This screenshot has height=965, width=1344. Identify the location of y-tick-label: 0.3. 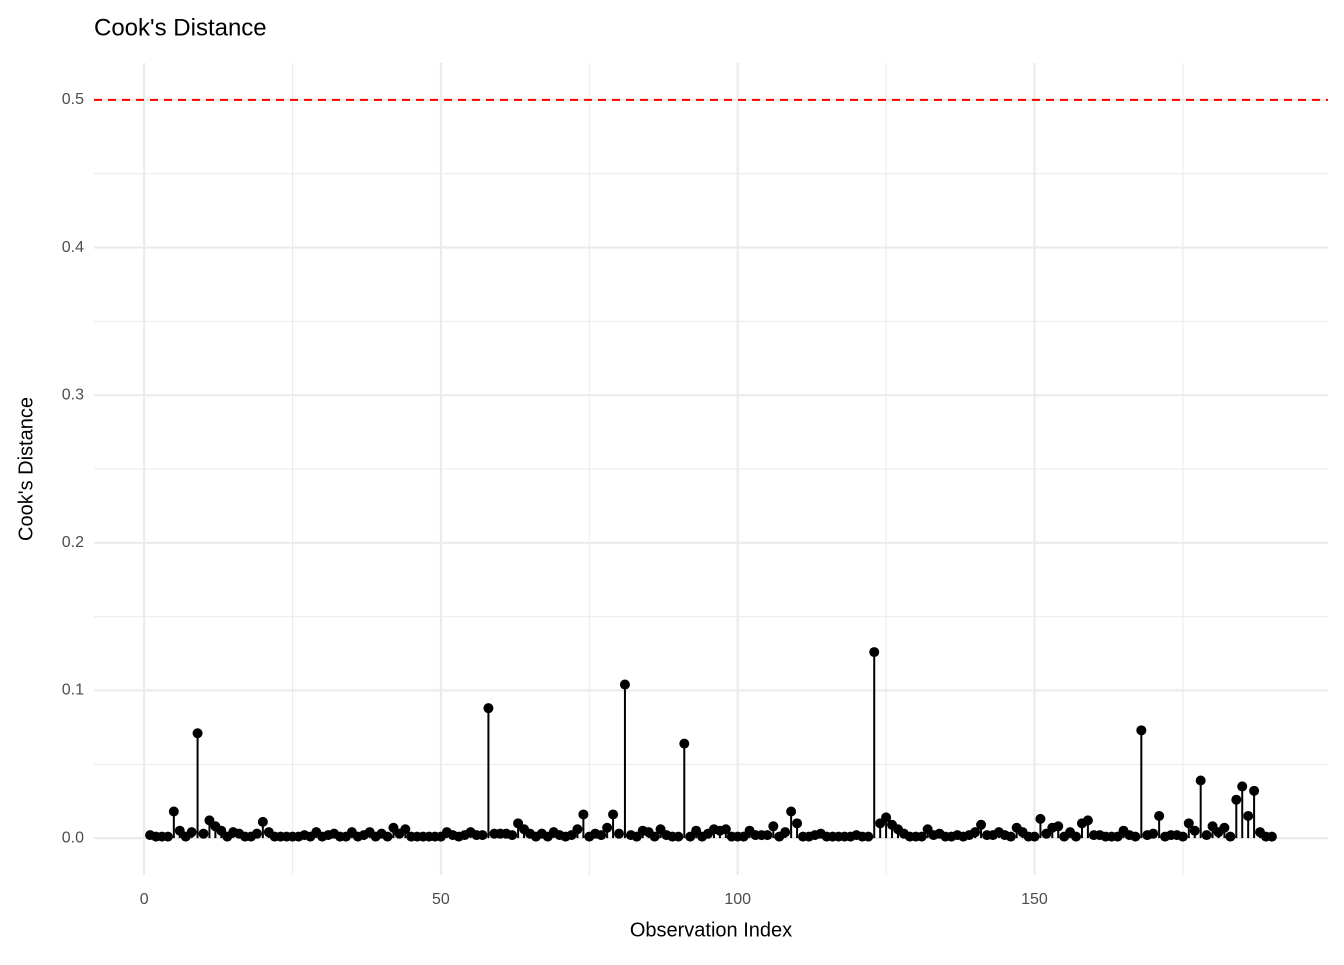
(73, 394).